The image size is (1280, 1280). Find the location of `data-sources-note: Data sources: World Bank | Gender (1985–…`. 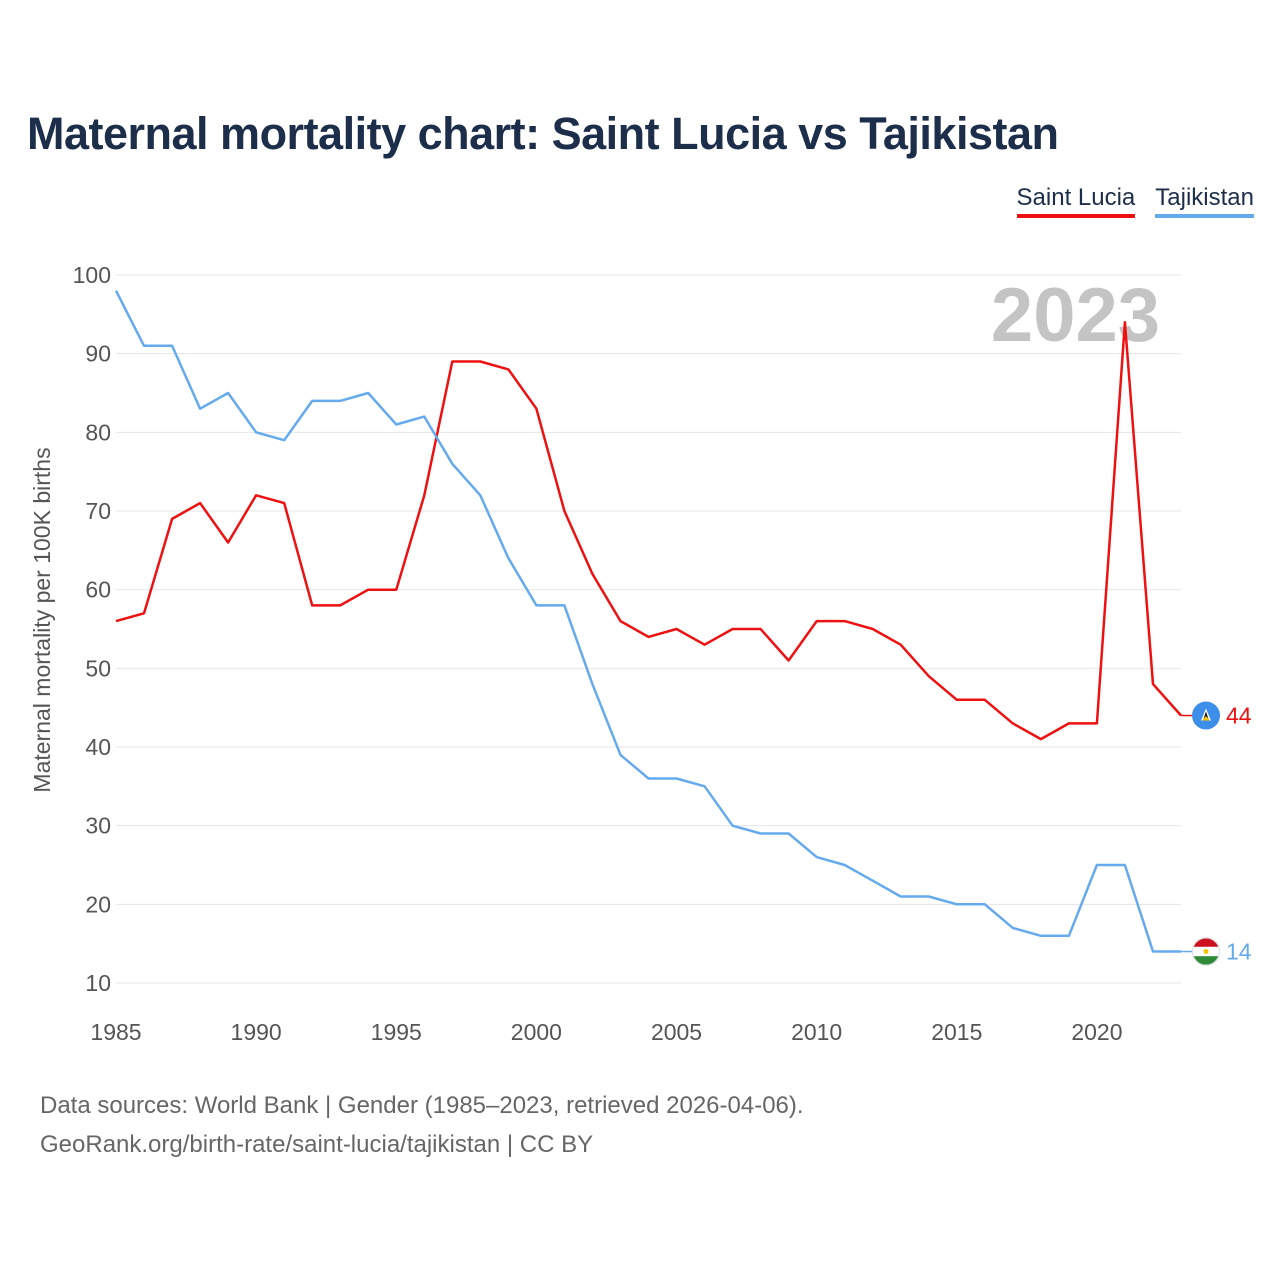

data-sources-note: Data sources: World Bank | Gender (1985–… is located at coordinates (422, 1105).